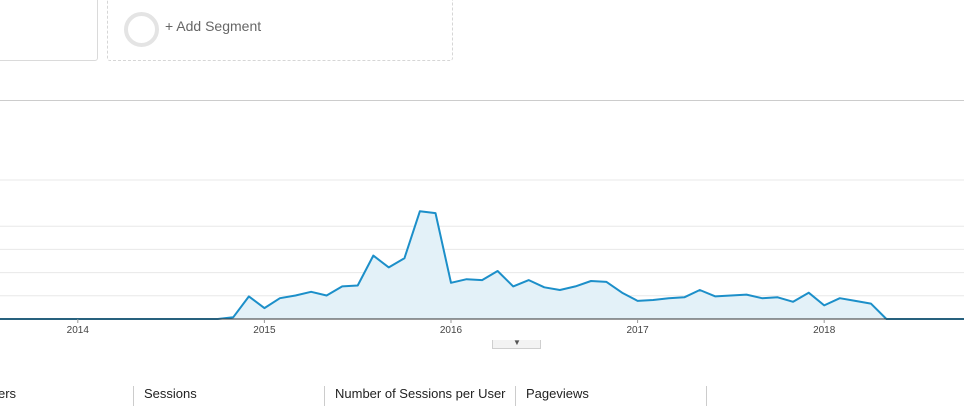 This screenshot has height=406, width=964. Describe the element at coordinates (280, 30) in the screenshot. I see `add-segment-card: + Add Segment` at that location.